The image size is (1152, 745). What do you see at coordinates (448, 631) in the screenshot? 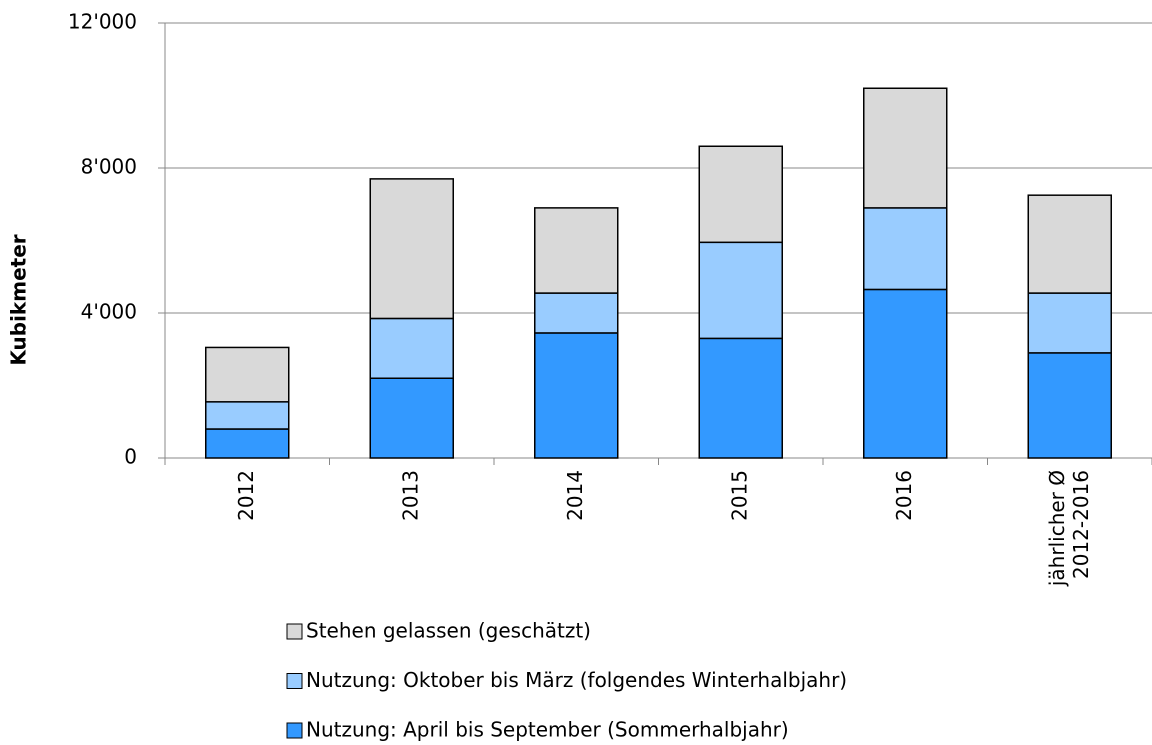
I see `legend-label: Stehen gelassen (geschätzt)` at bounding box center [448, 631].